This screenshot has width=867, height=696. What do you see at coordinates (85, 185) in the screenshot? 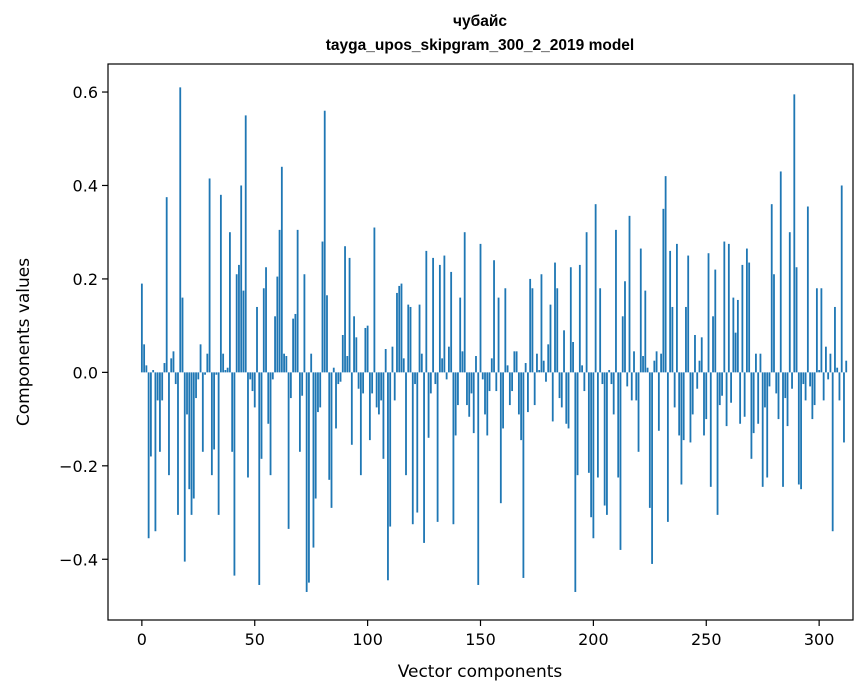
I see `y-tick-label: 0.4` at bounding box center [85, 185].